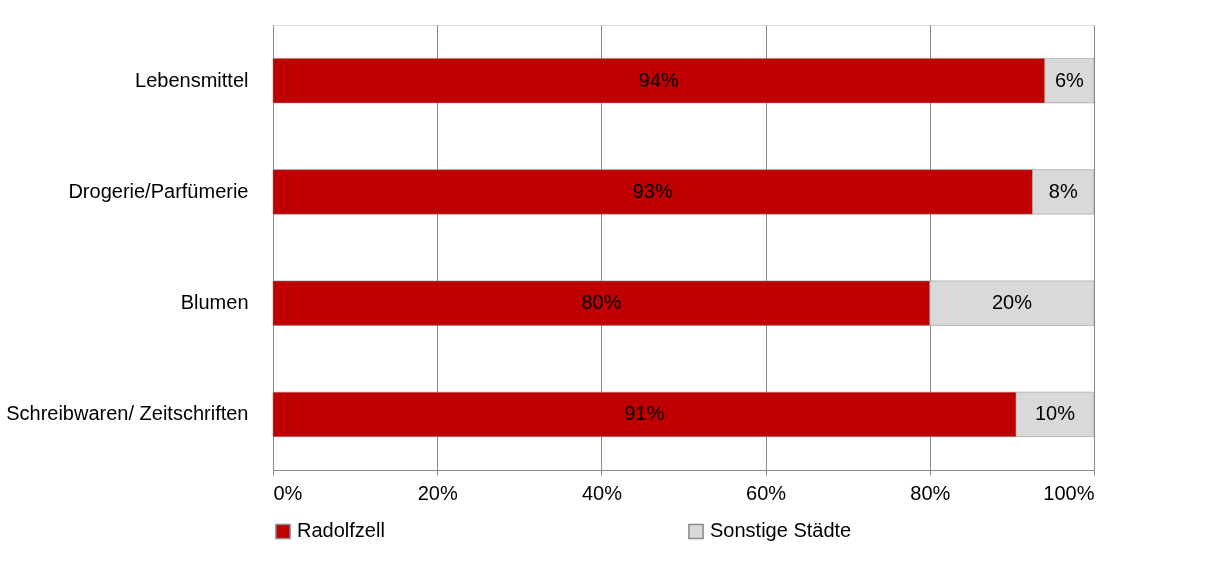 The width and height of the screenshot is (1219, 561). I want to click on data-label: 80%, so click(601, 302).